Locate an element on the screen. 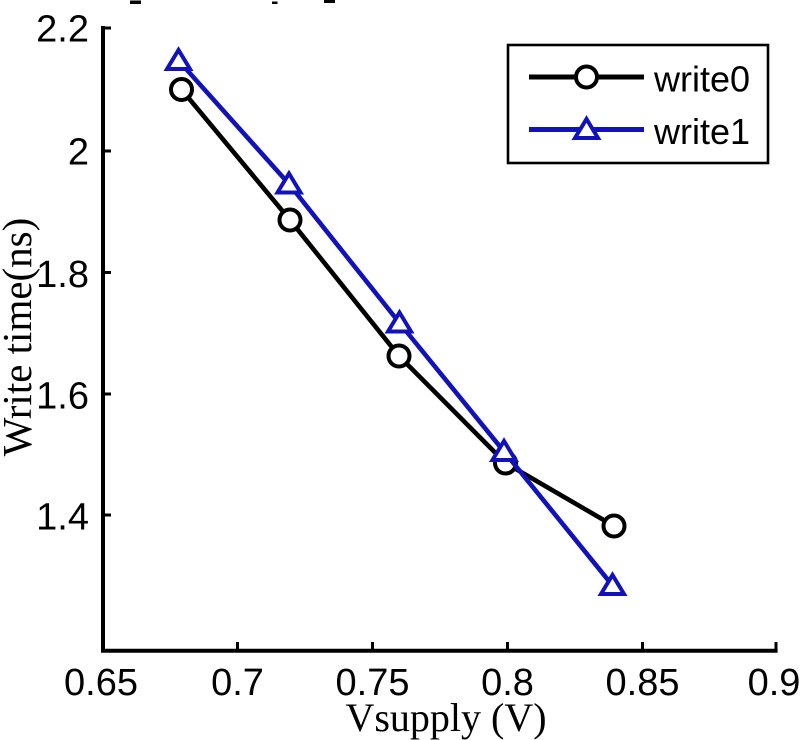  svg-text: 2 is located at coordinates (78, 153).